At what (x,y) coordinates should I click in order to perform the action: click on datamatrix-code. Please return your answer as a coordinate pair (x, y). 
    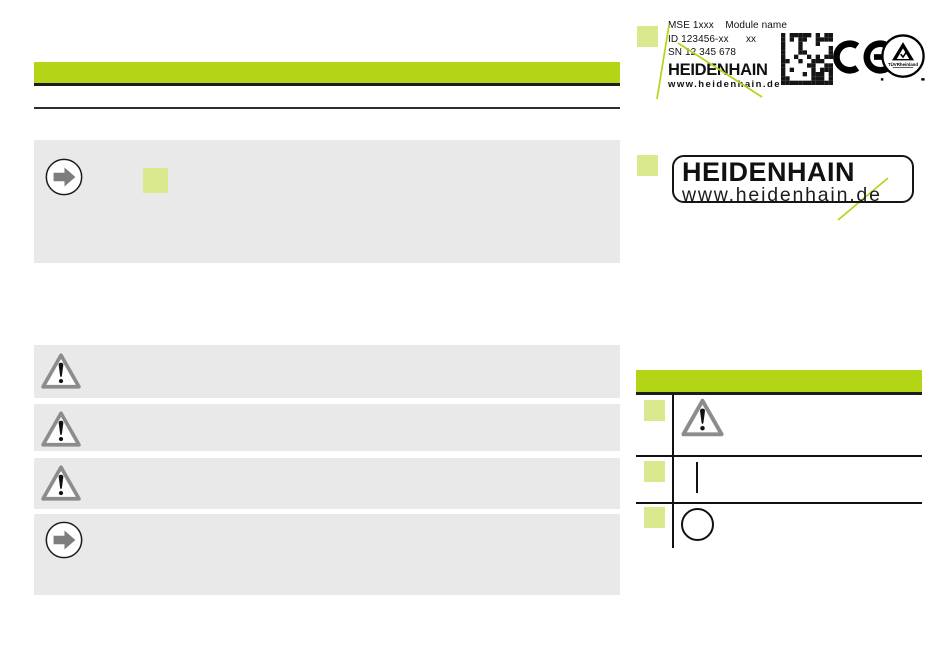
    Looking at the image, I should click on (807, 59).